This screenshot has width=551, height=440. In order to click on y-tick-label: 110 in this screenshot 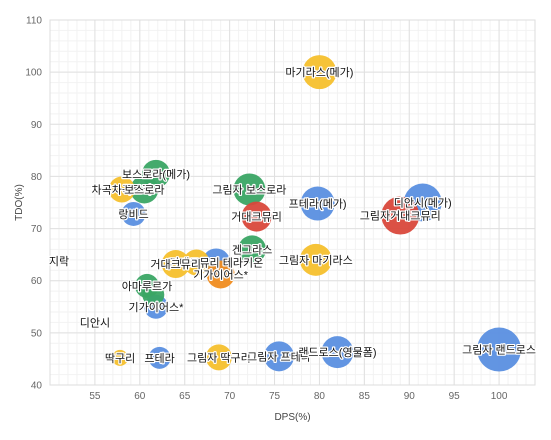, I will do `click(34, 21)`.